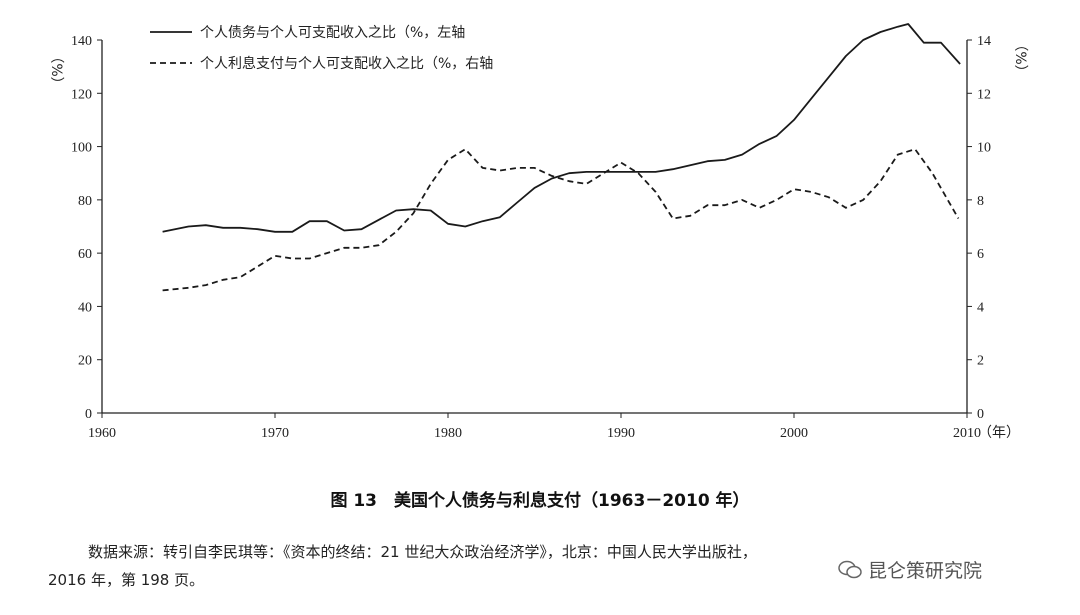 Image resolution: width=1080 pixels, height=615 pixels. I want to click on y-left-tick-label: 40, so click(85, 307).